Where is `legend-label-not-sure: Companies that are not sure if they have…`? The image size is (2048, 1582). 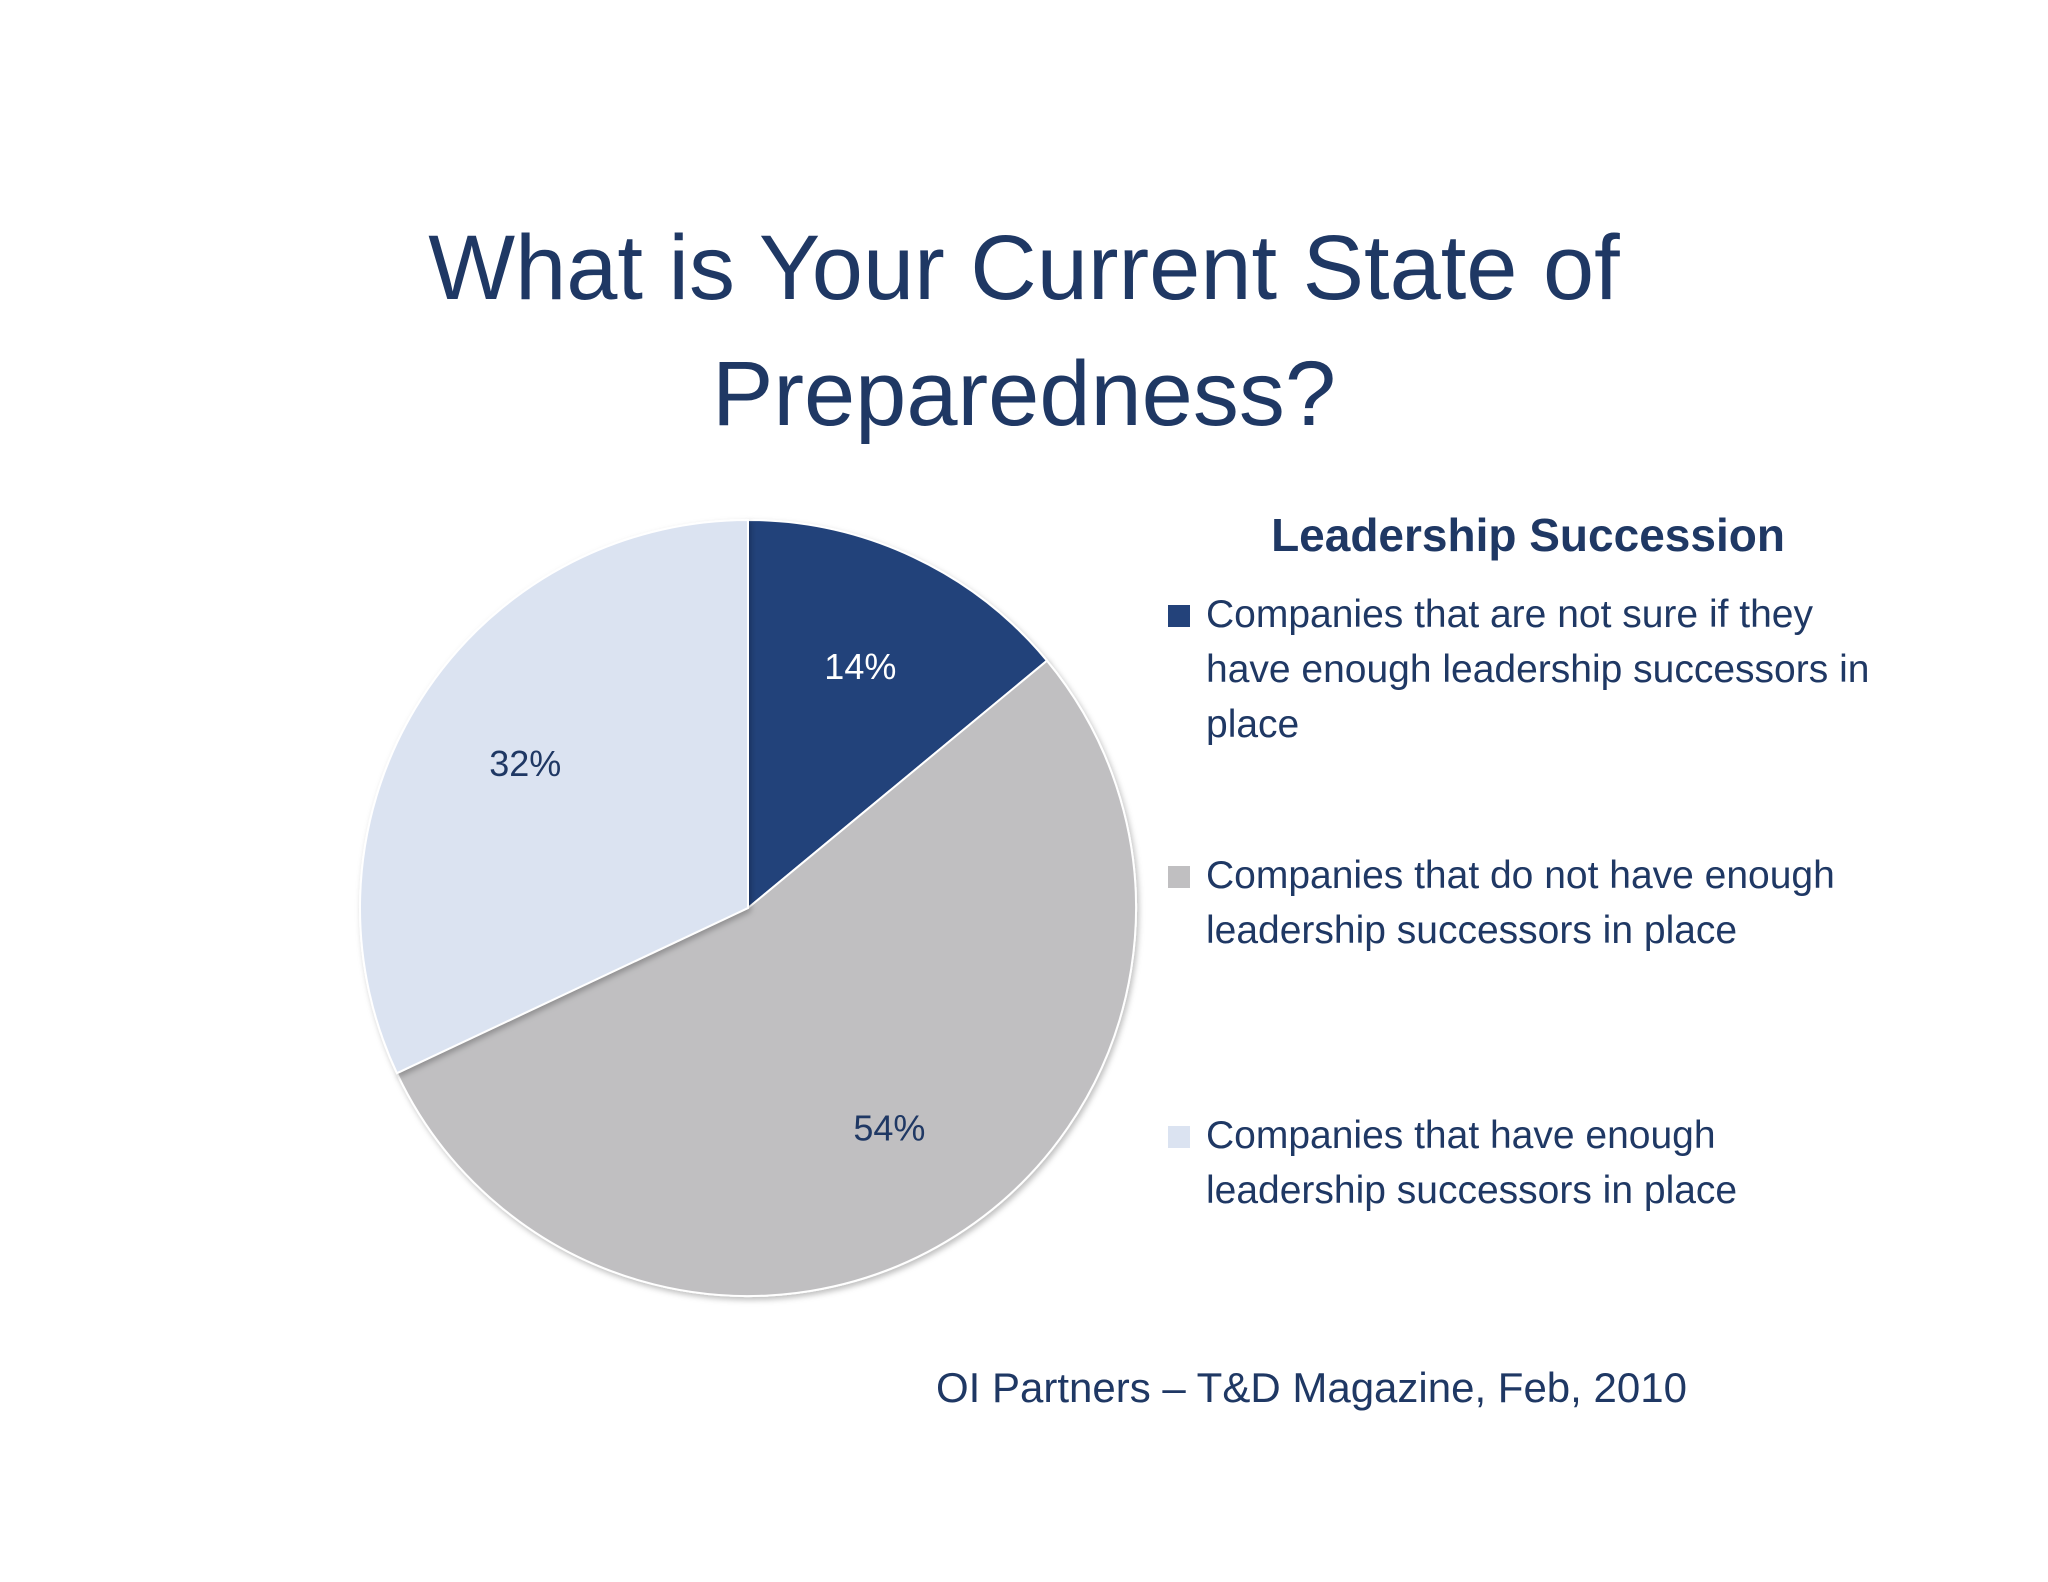
legend-label-not-sure: Companies that are not sure if they have… is located at coordinates (1538, 669).